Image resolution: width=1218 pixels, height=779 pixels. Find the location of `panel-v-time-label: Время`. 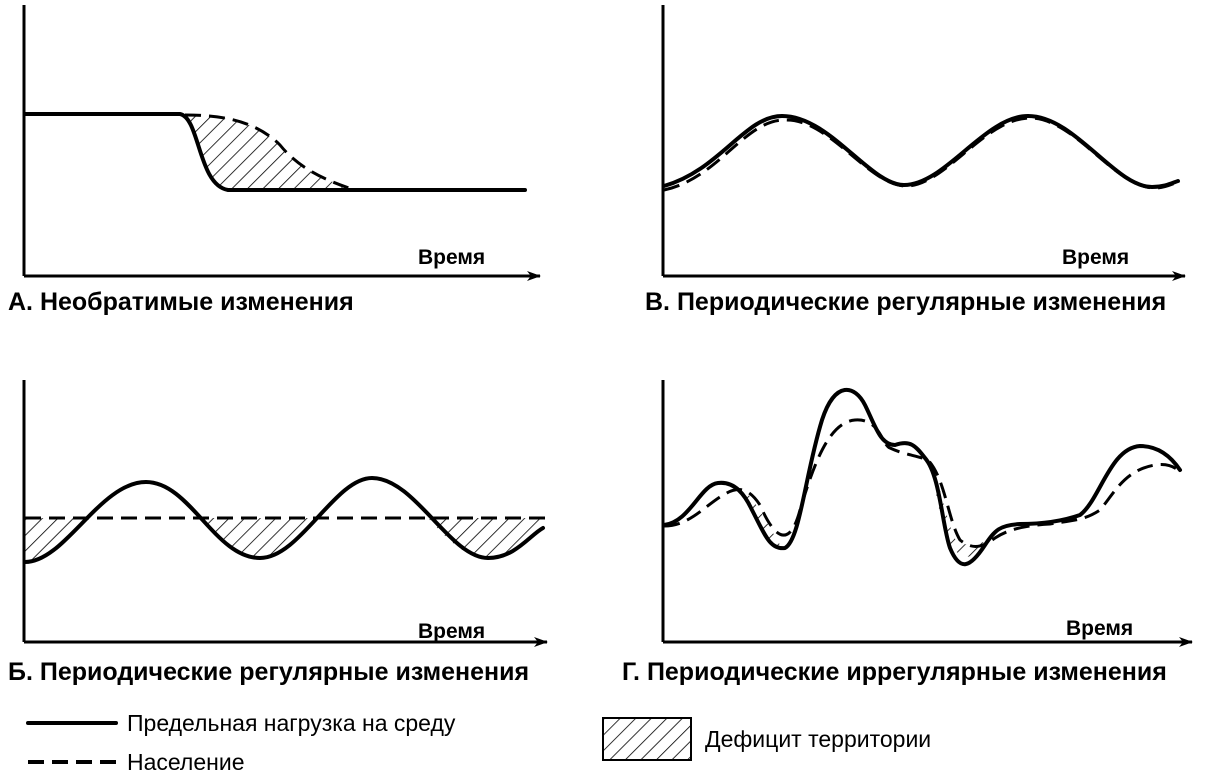

panel-v-time-label: Время is located at coordinates (1095, 257).